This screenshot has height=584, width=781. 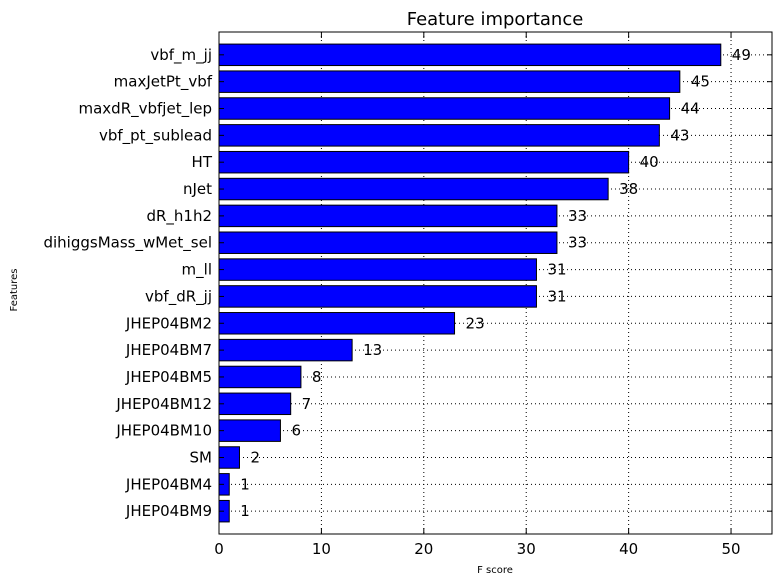 I want to click on x-tick-label: 10, so click(x=321, y=549).